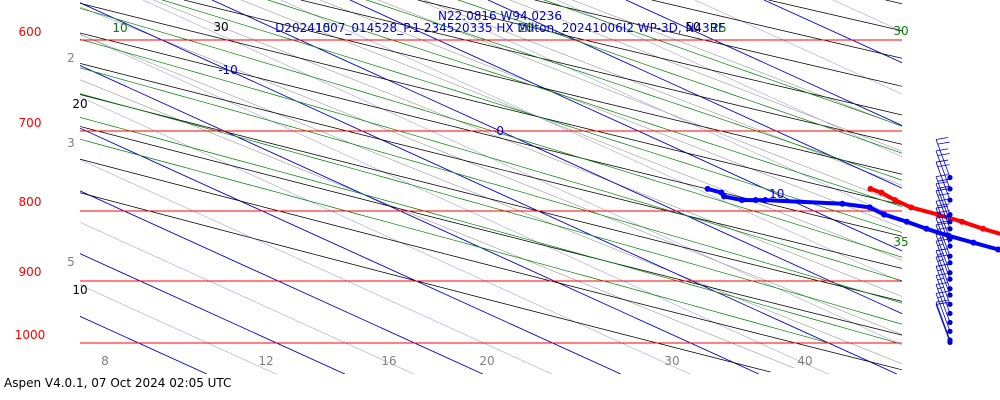  I want to click on mixing-ratio-label: 2, so click(71, 58).